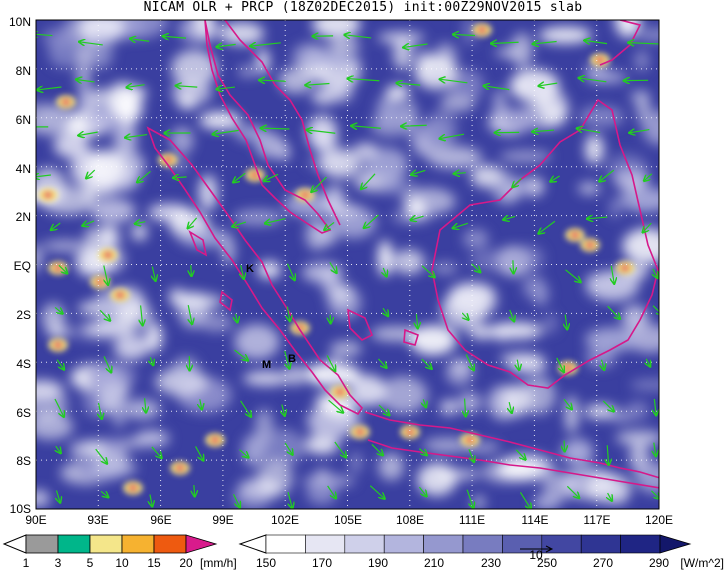  What do you see at coordinates (364, 544) in the screenshot?
I see `olr-swatch` at bounding box center [364, 544].